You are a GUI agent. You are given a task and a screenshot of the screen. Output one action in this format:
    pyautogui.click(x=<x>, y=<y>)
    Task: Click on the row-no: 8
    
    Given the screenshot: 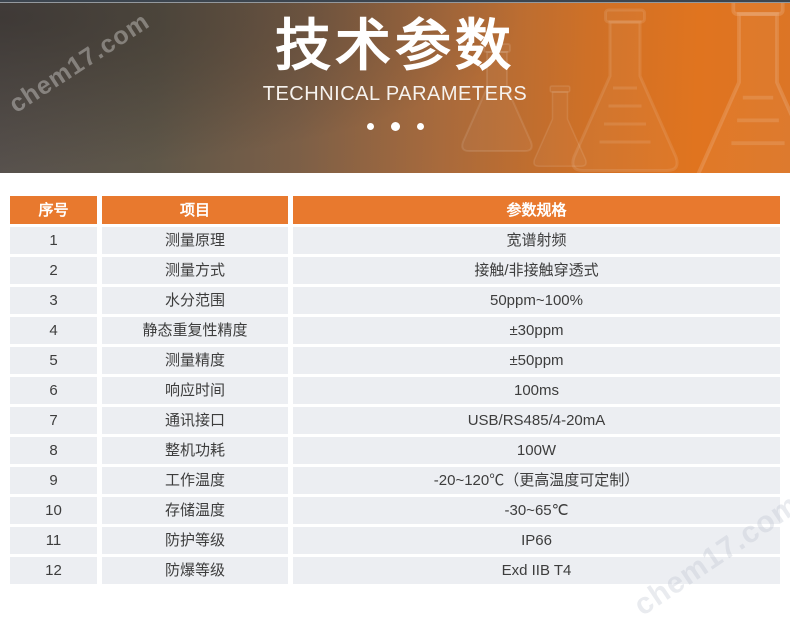 What is the action you would take?
    pyautogui.click(x=53, y=450)
    